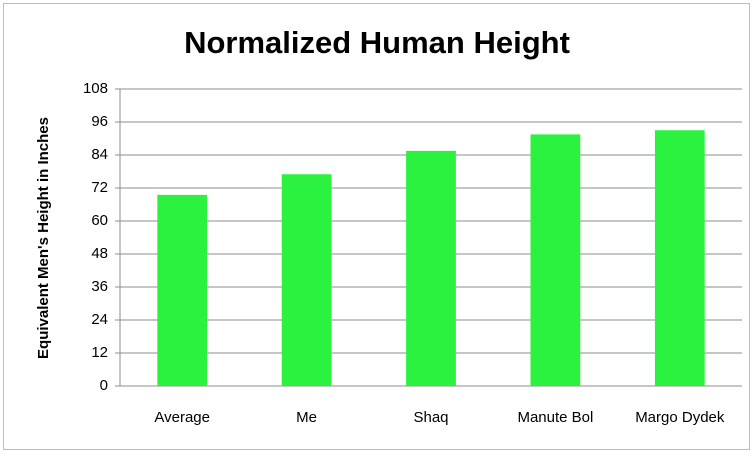 The image size is (754, 454). I want to click on y-tick-label: 96, so click(99, 121).